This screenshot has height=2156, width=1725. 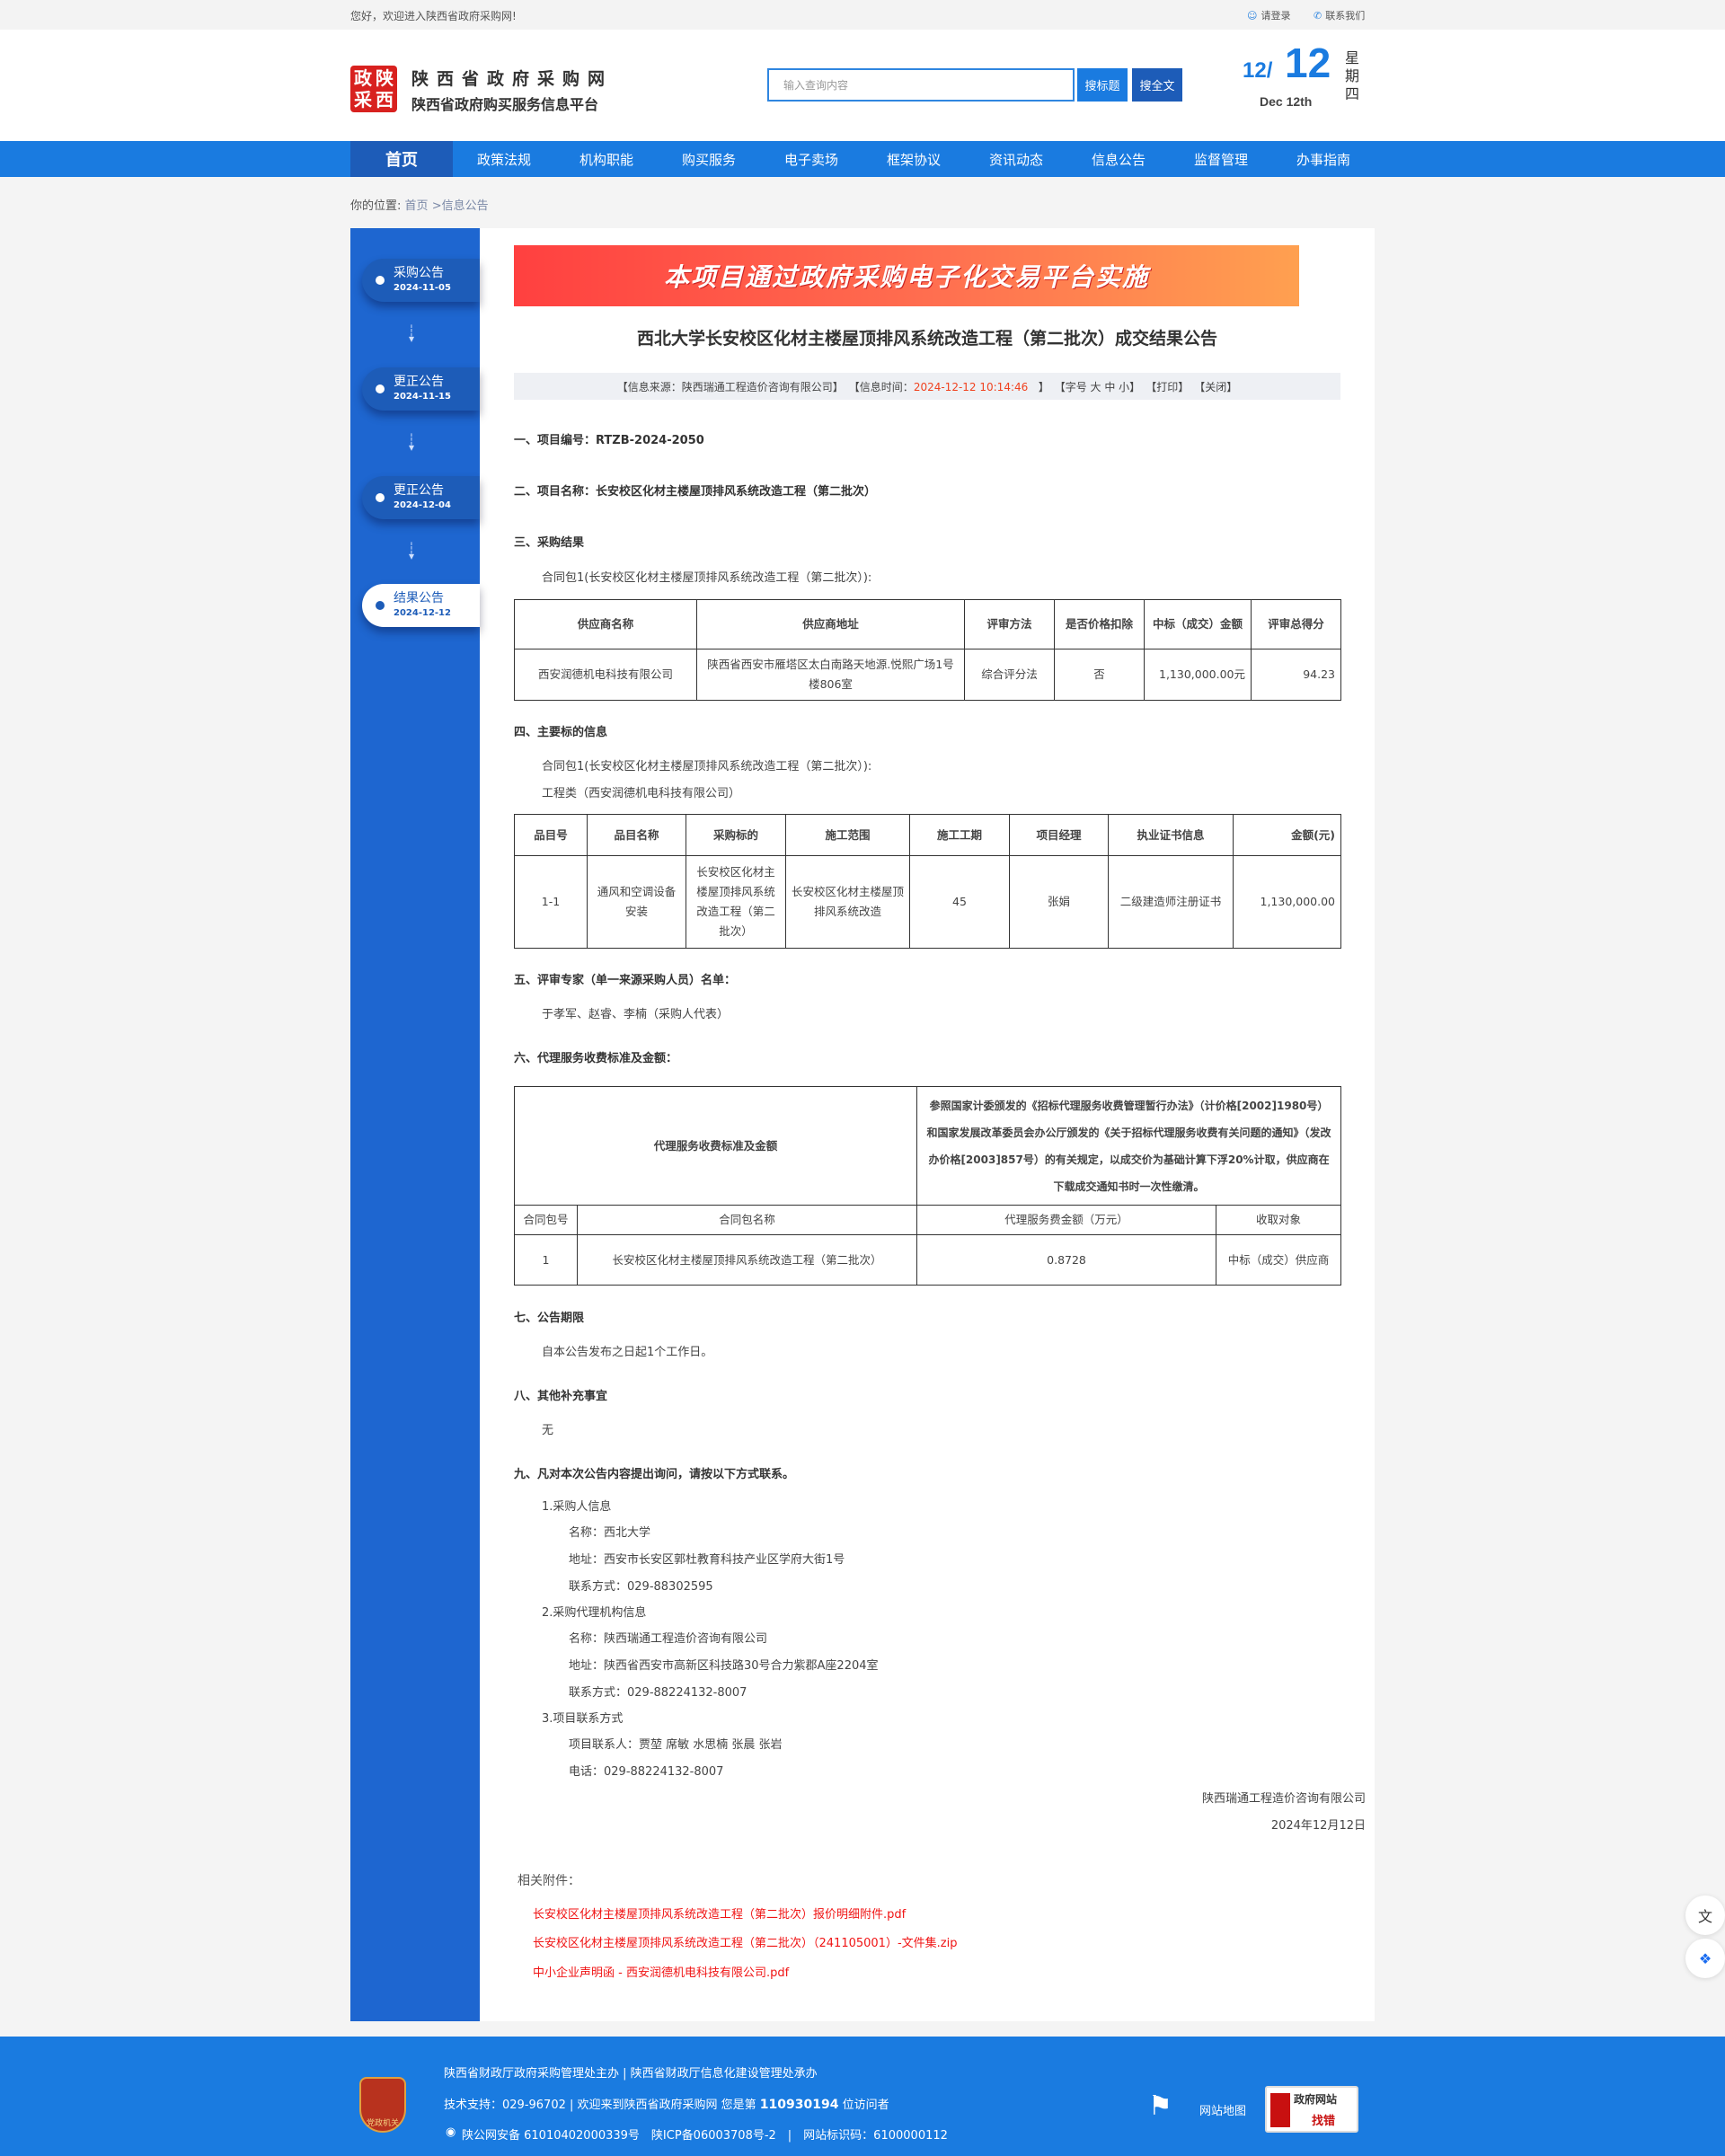 I want to click on table-header: 代理服务费金额（万元）, so click(x=1066, y=1220).